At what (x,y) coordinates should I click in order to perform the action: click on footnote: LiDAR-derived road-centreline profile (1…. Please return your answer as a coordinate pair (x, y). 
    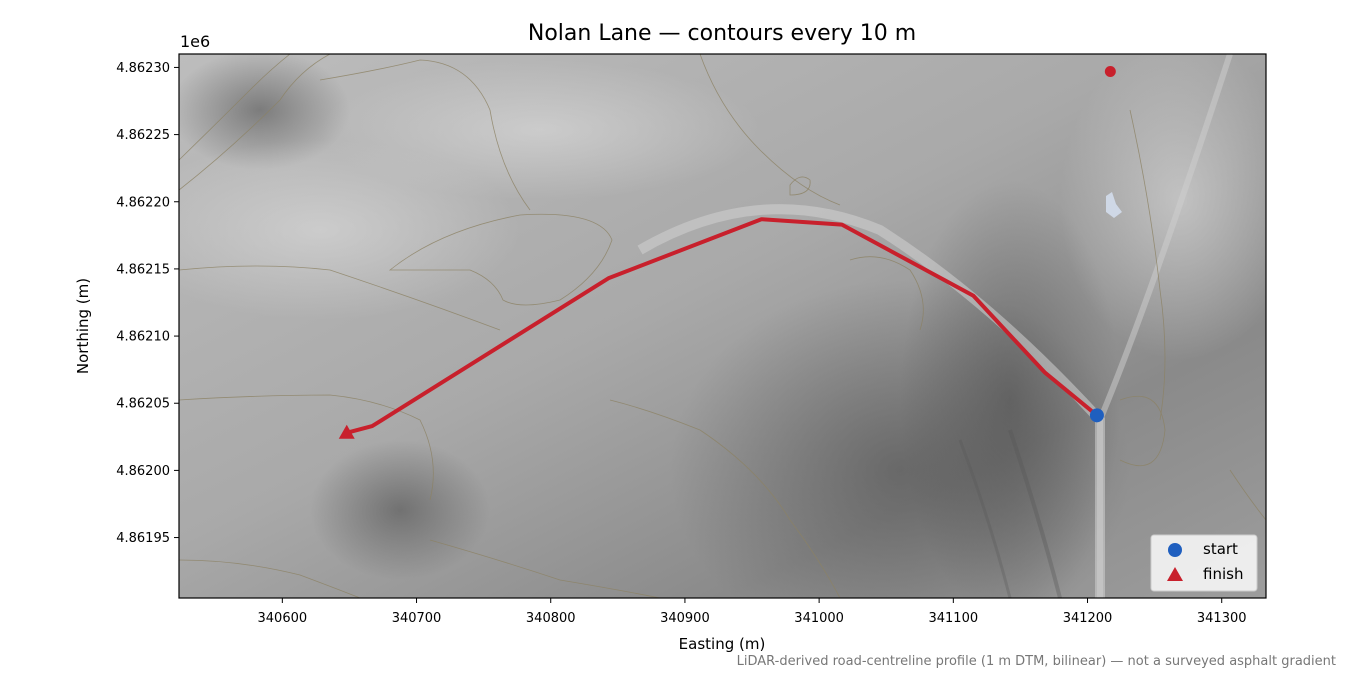
    Looking at the image, I should click on (1036, 661).